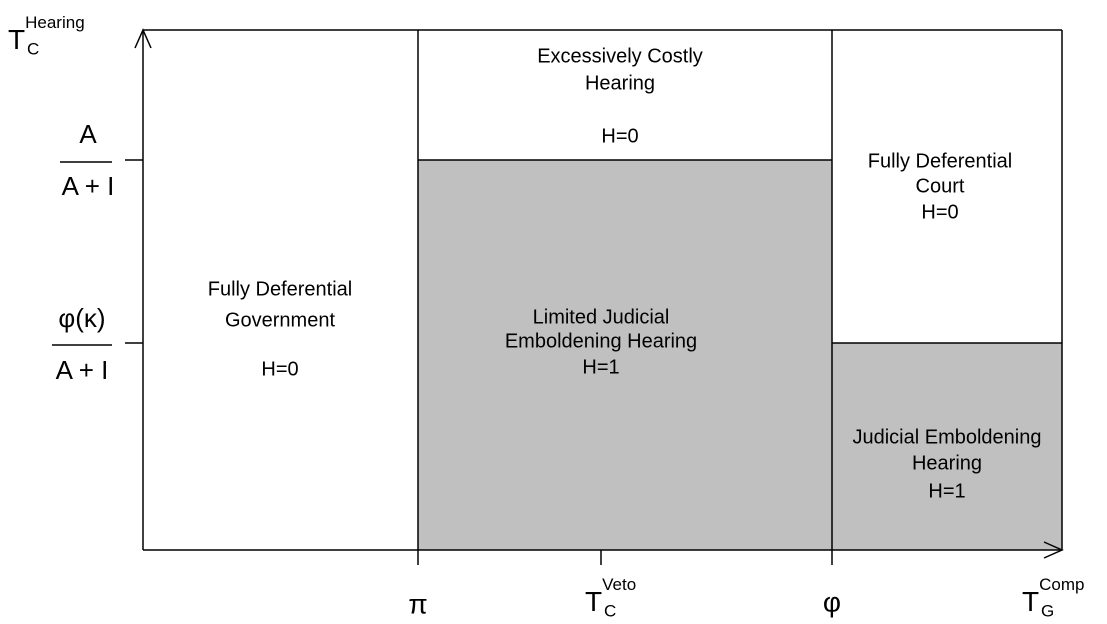  What do you see at coordinates (417, 603) in the screenshot?
I see `x-tick-label: π` at bounding box center [417, 603].